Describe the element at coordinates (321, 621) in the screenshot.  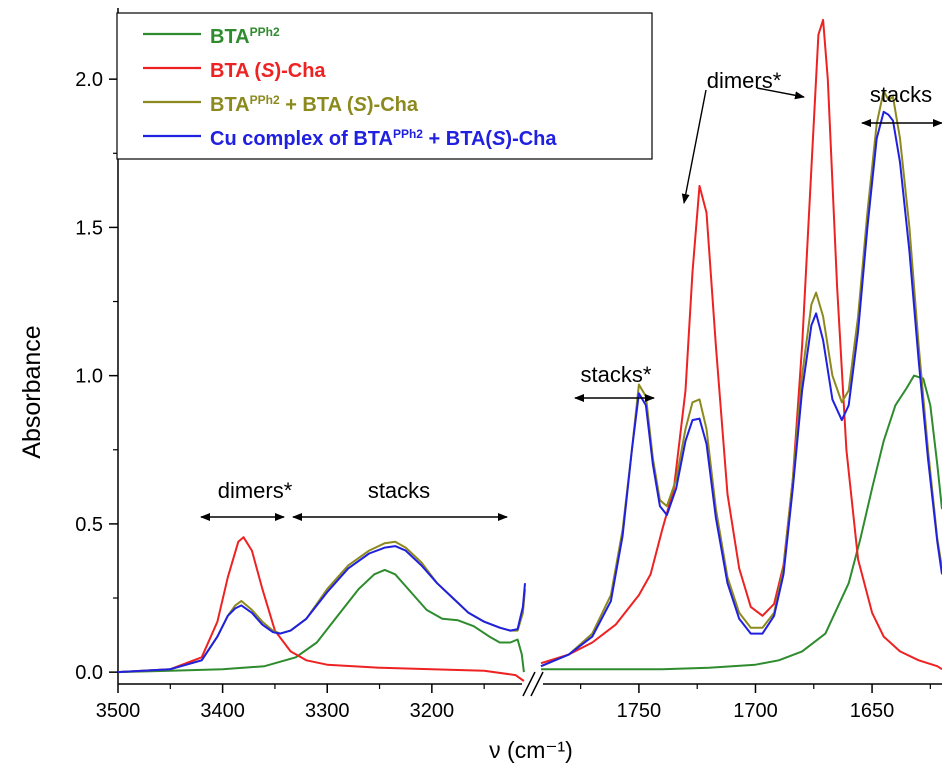
I see `series-line-green` at that location.